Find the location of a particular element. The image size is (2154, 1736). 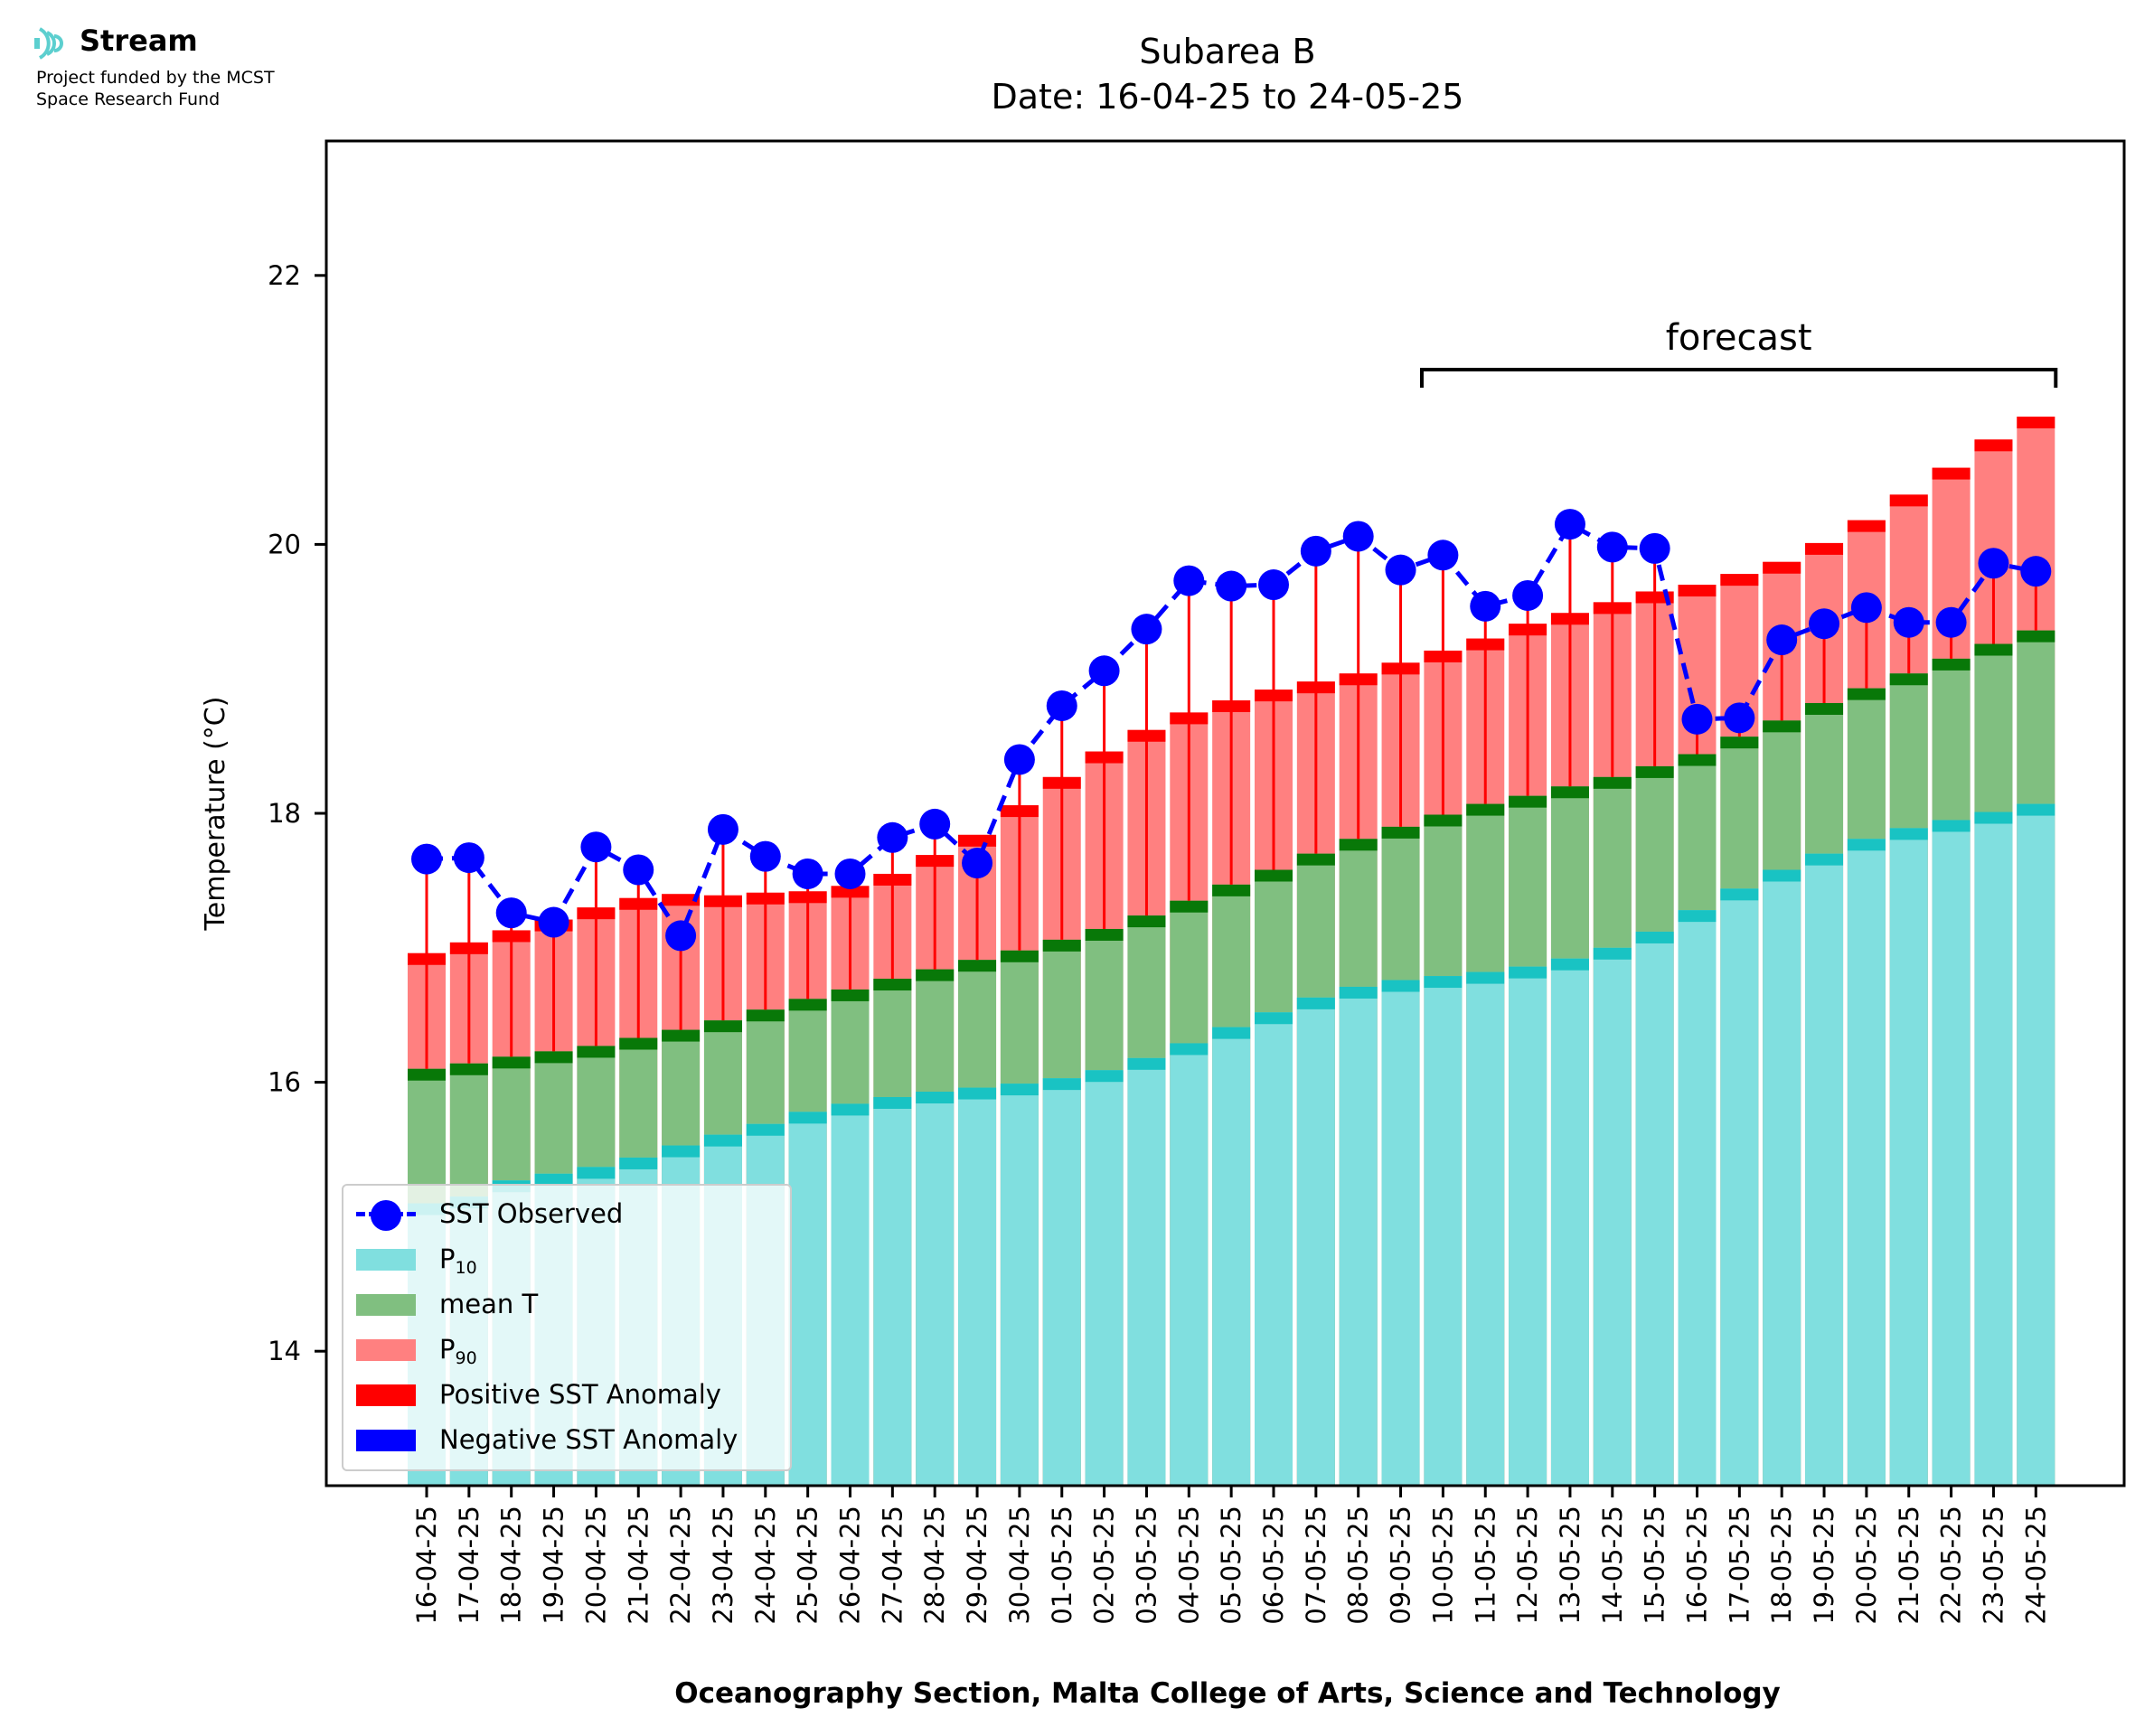

legend-swatch-mean is located at coordinates (386, 1305).